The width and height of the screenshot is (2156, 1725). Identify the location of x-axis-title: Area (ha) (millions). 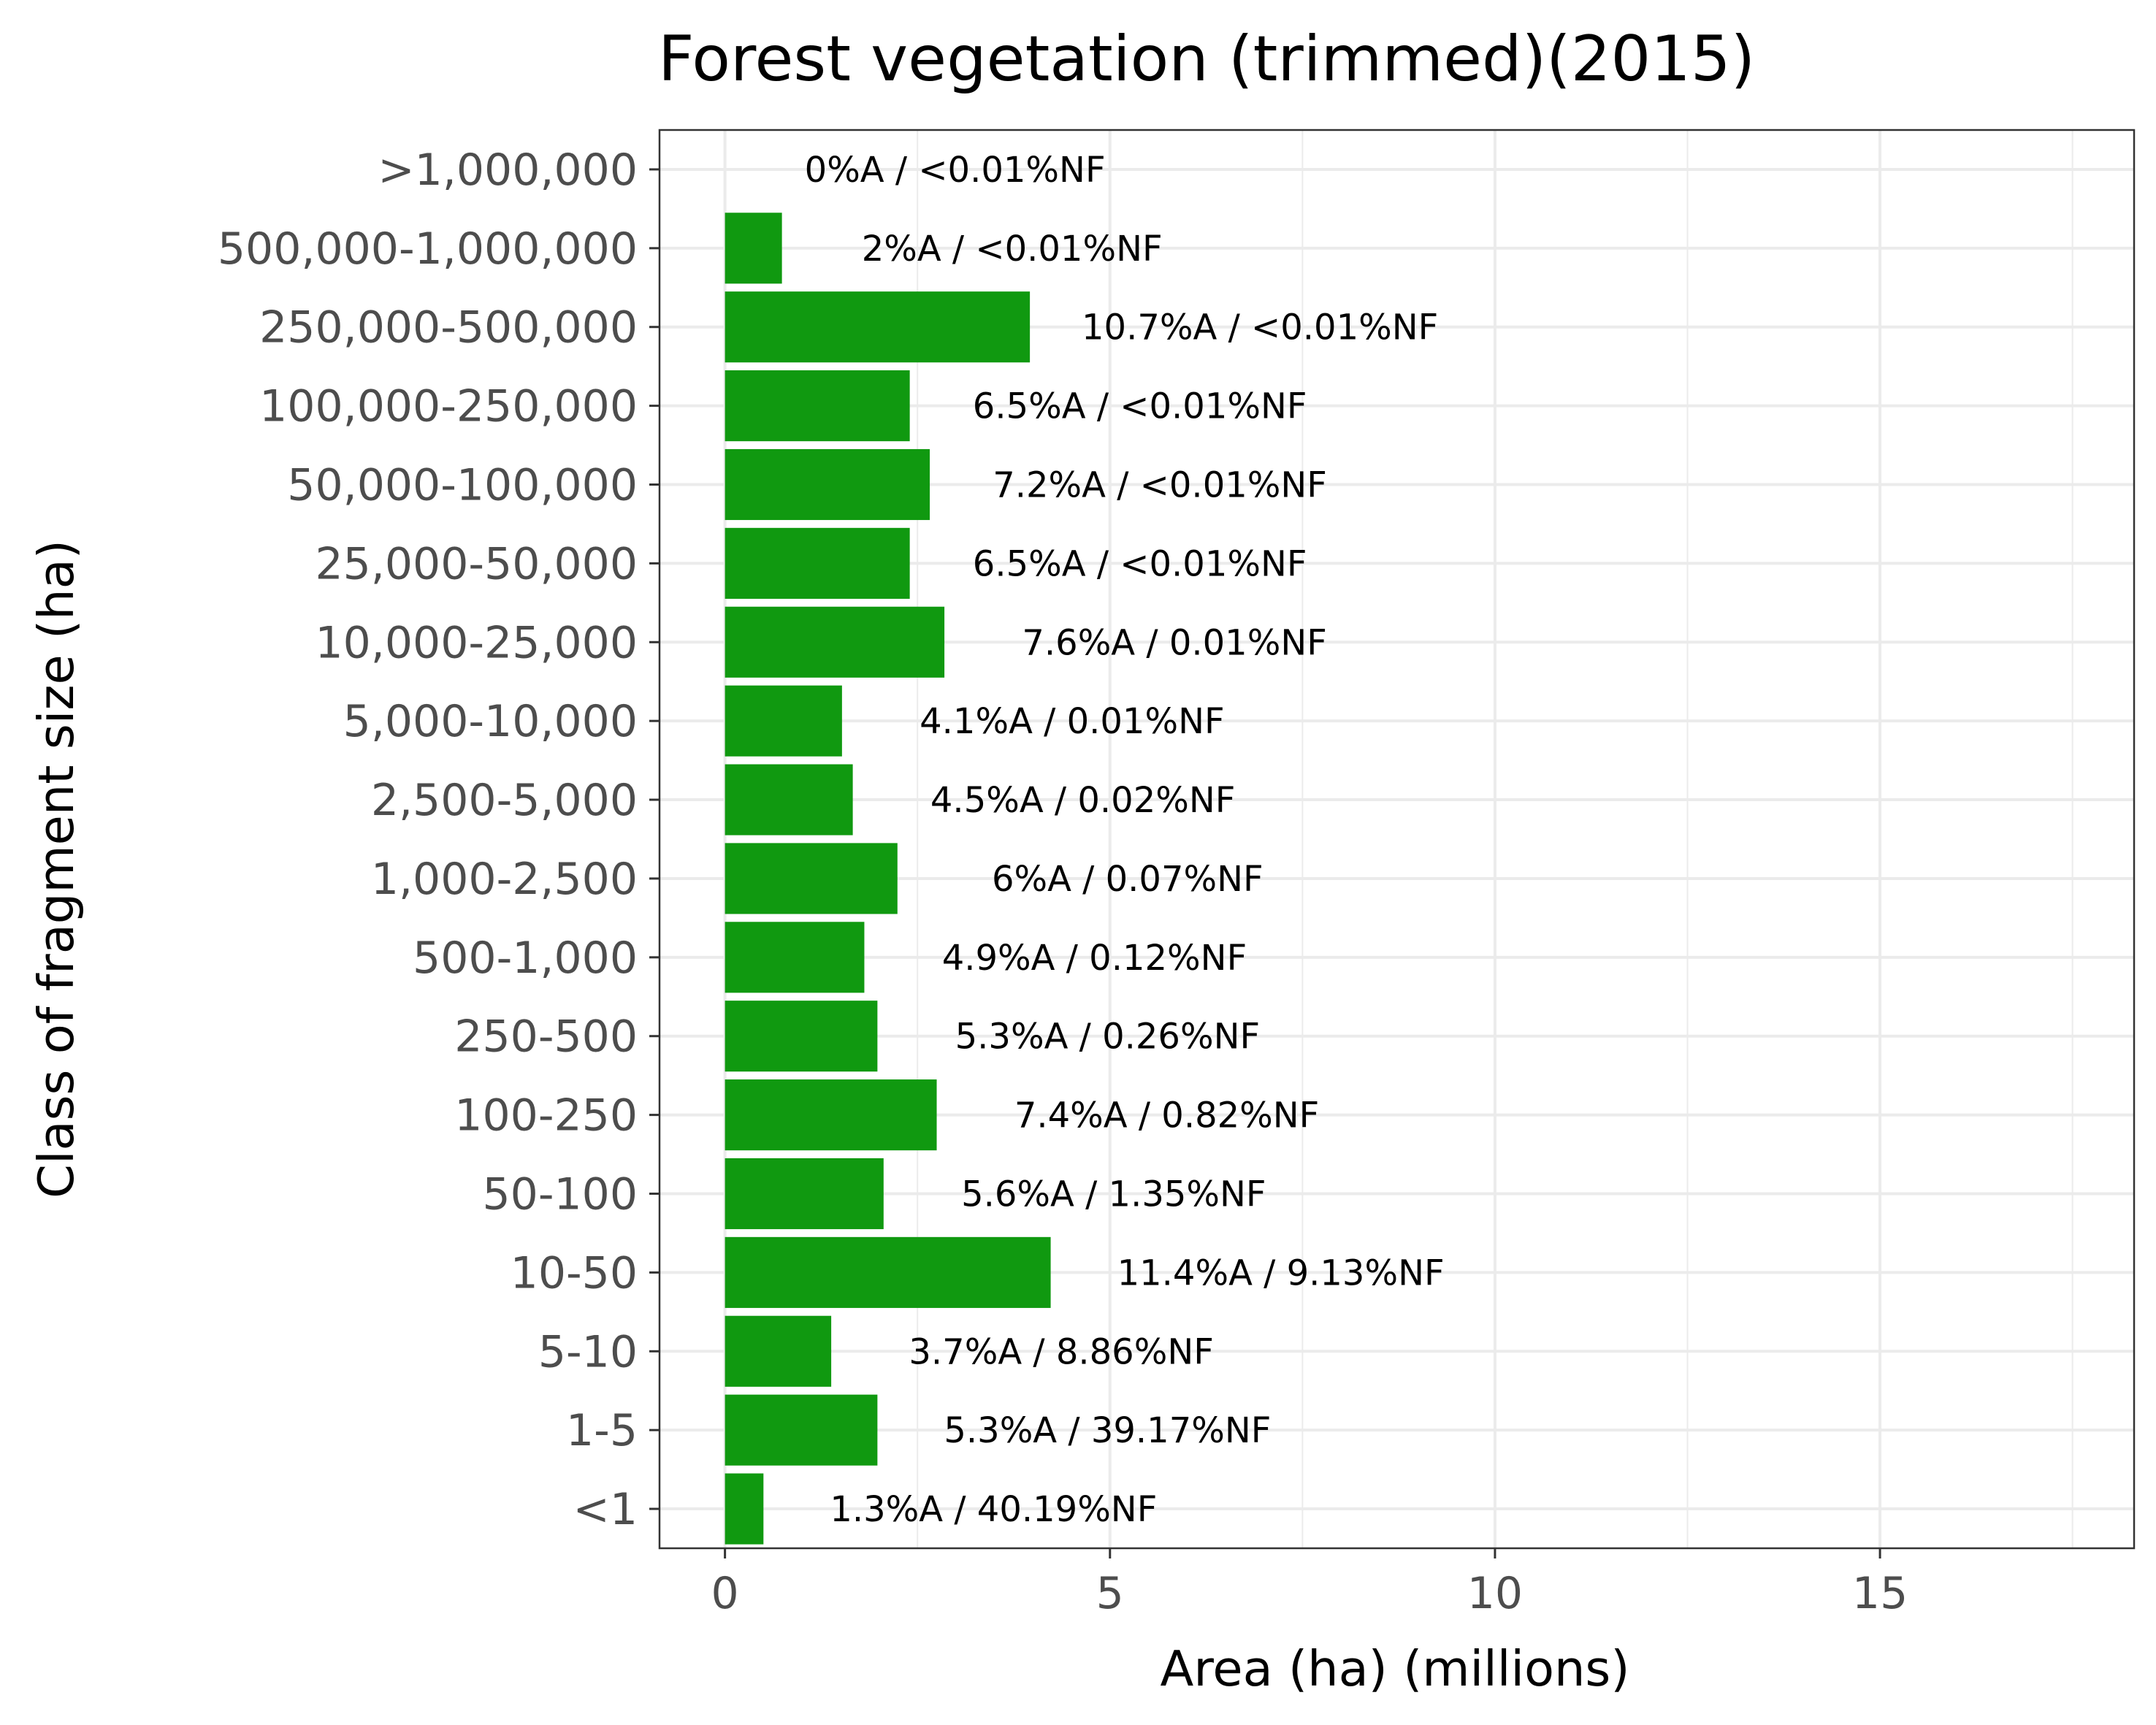
(1396, 1668).